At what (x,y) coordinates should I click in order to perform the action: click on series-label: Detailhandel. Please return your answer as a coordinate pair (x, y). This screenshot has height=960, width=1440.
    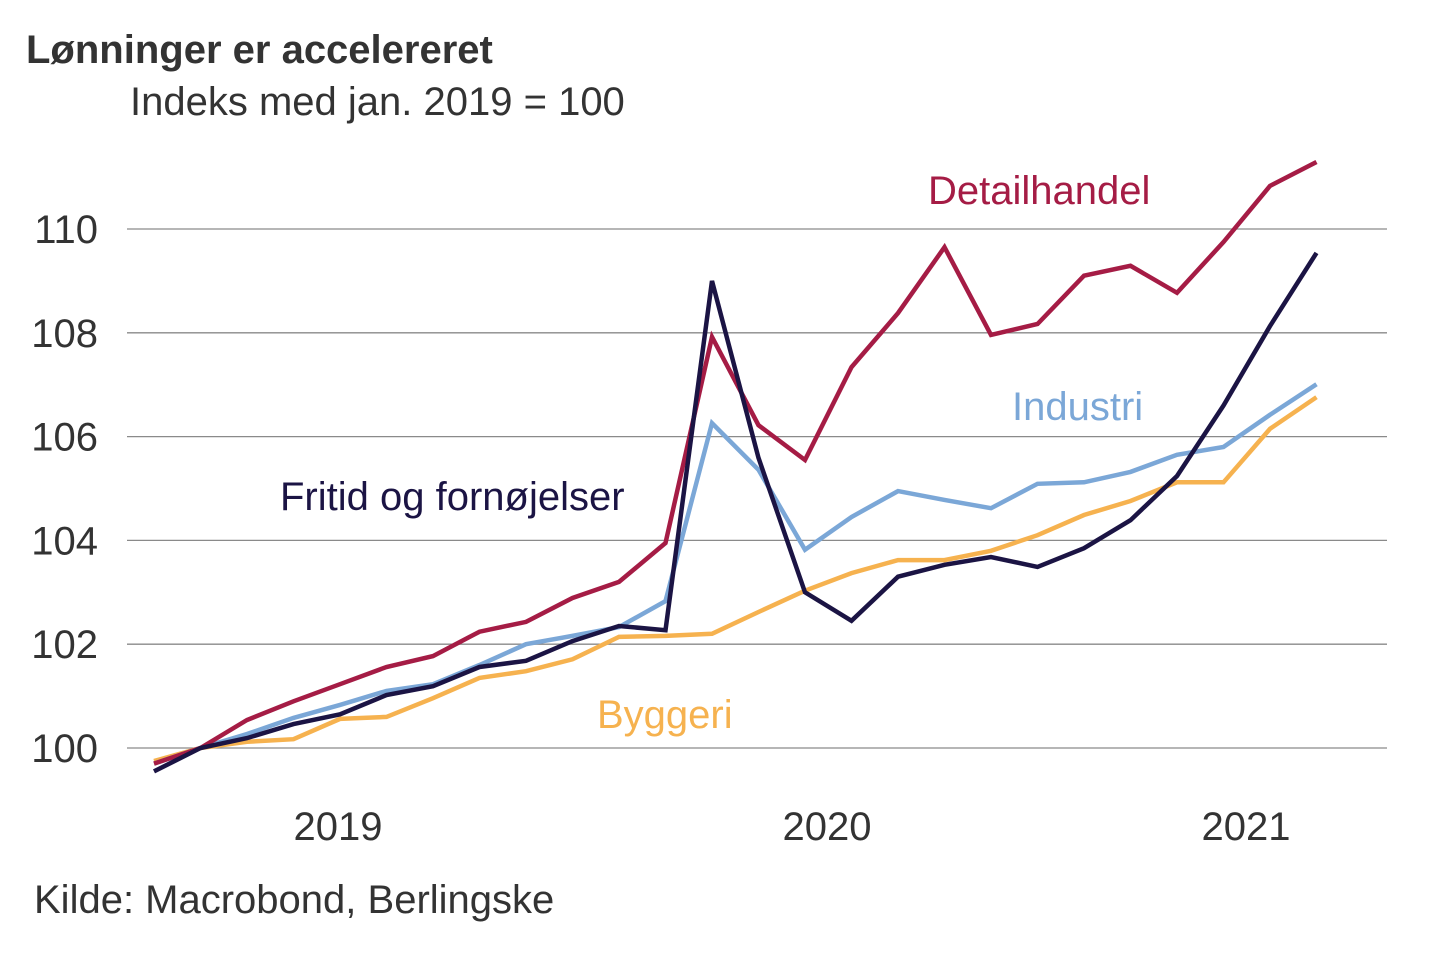
    Looking at the image, I should click on (1039, 191).